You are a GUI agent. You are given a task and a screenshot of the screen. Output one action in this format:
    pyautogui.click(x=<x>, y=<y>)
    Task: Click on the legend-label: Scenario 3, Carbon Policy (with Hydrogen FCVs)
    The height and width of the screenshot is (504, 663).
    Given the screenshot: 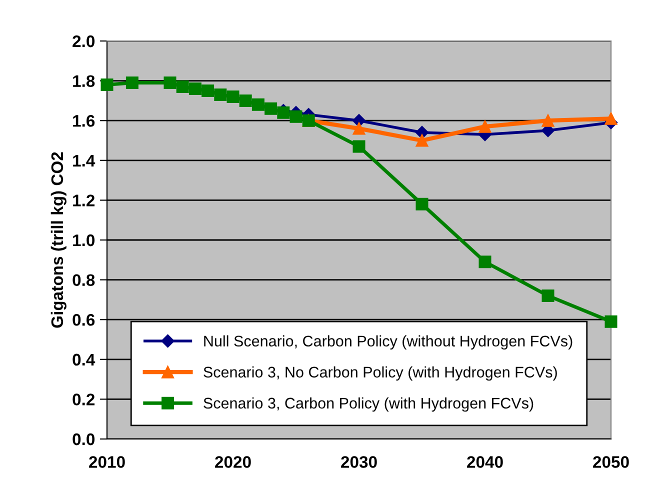 What is the action you would take?
    pyautogui.click(x=369, y=404)
    